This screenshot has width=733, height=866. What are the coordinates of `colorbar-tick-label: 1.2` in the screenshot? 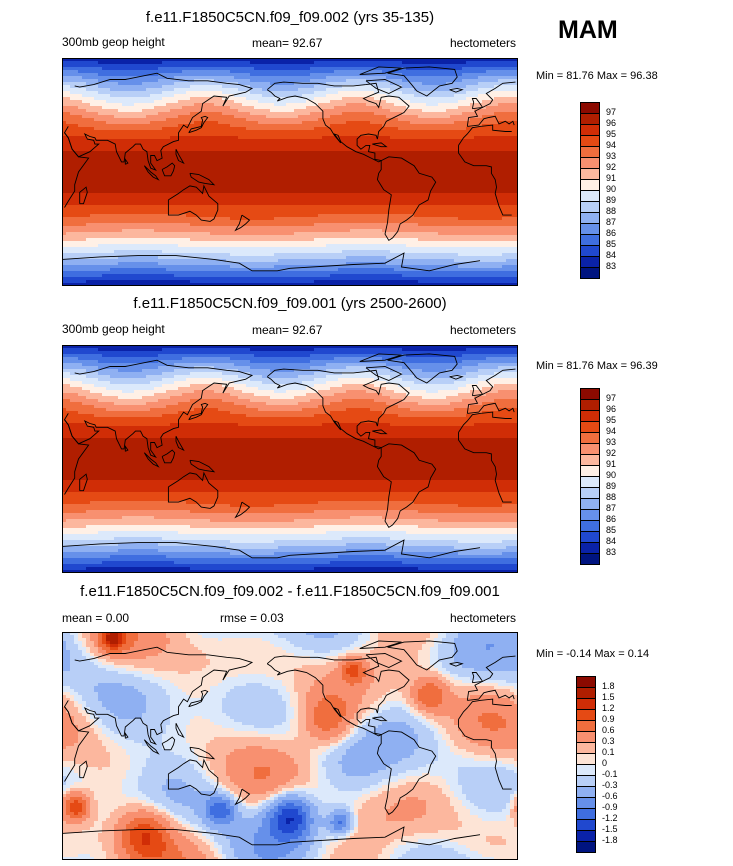 It's located at (608, 708).